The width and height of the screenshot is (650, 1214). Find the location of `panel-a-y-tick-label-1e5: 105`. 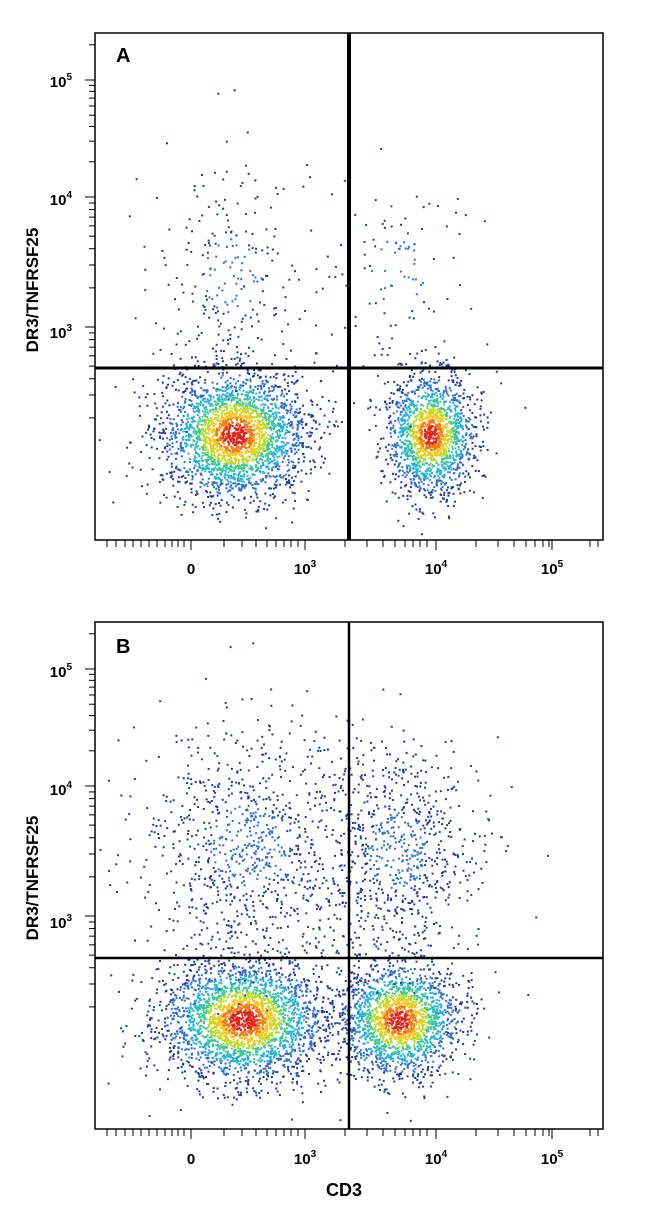

panel-a-y-tick-label-1e5: 105 is located at coordinates (61, 81).